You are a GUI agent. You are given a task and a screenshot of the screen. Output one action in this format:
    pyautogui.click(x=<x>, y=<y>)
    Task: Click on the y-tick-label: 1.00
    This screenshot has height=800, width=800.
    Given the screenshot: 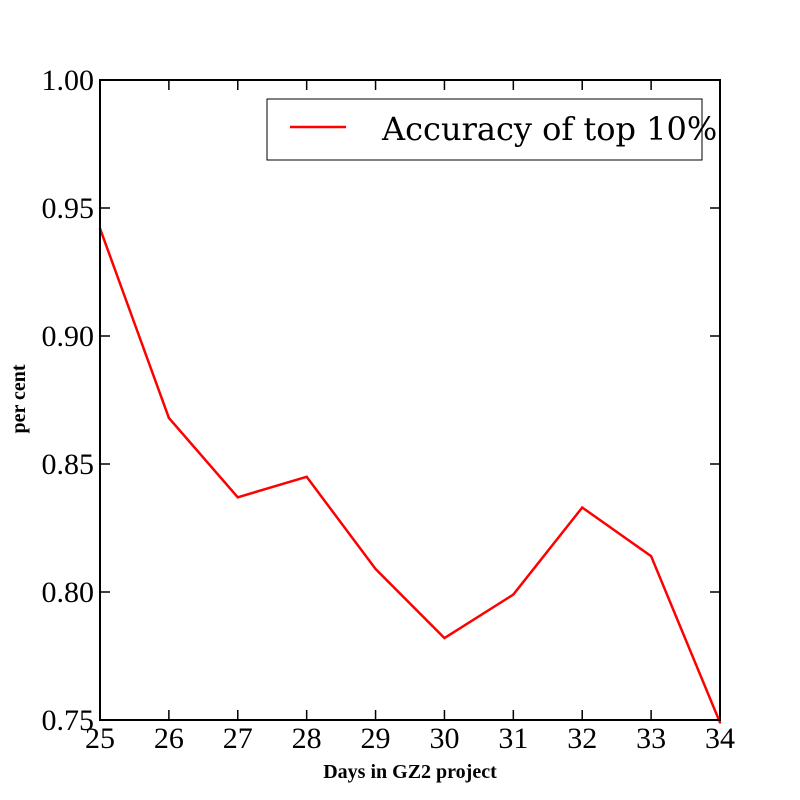 What is the action you would take?
    pyautogui.click(x=68, y=80)
    